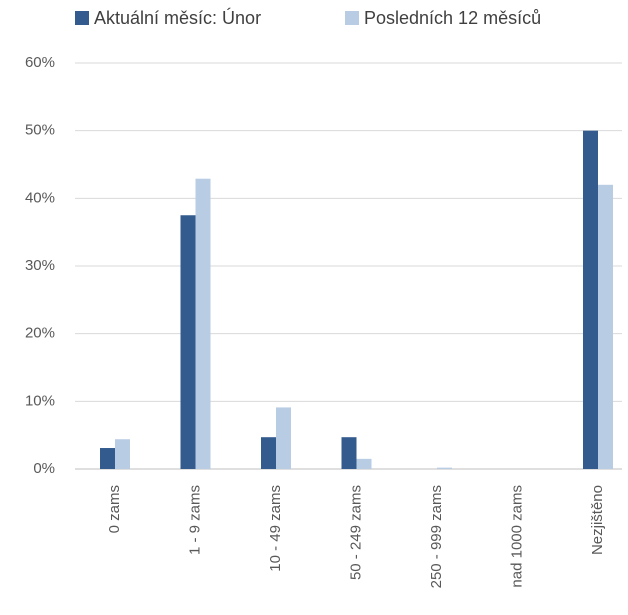 The height and width of the screenshot is (615, 628). What do you see at coordinates (452, 18) in the screenshot?
I see `legend-label: Posledních 12 měsíců` at bounding box center [452, 18].